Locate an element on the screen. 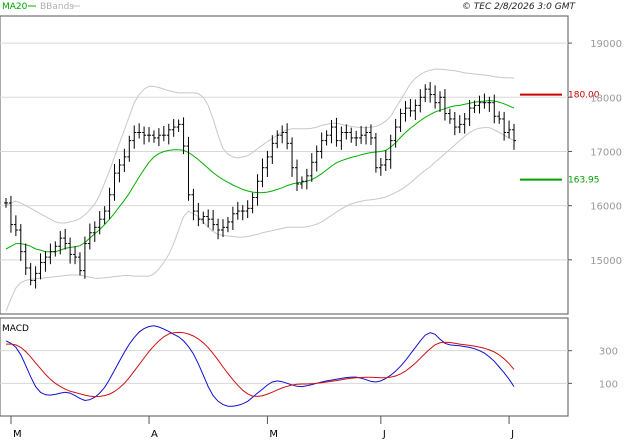 The image size is (627, 440). price-level-label: 180.00 is located at coordinates (584, 96).